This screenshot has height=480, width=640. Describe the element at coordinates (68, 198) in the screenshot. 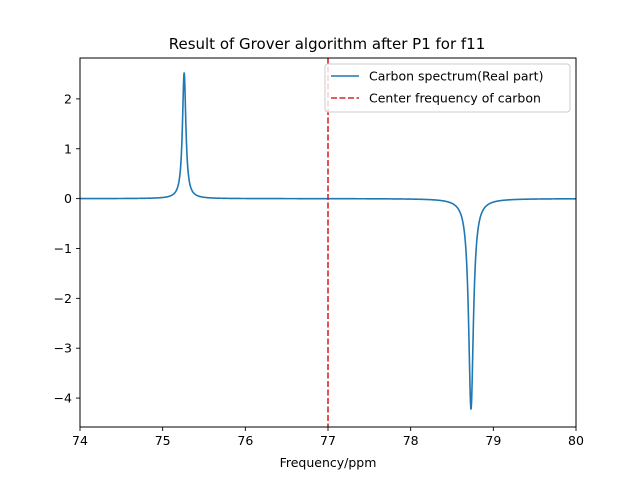

I see `y-tick-label: 0` at that location.